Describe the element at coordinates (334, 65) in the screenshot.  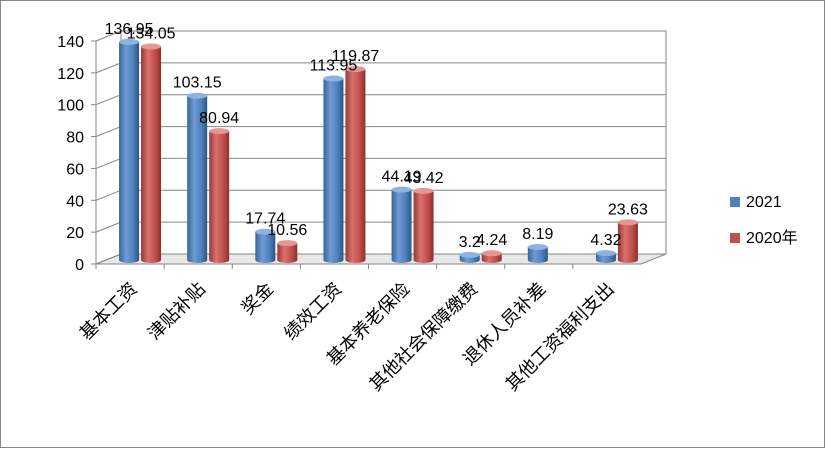
I see `data-label: 113.95` at that location.